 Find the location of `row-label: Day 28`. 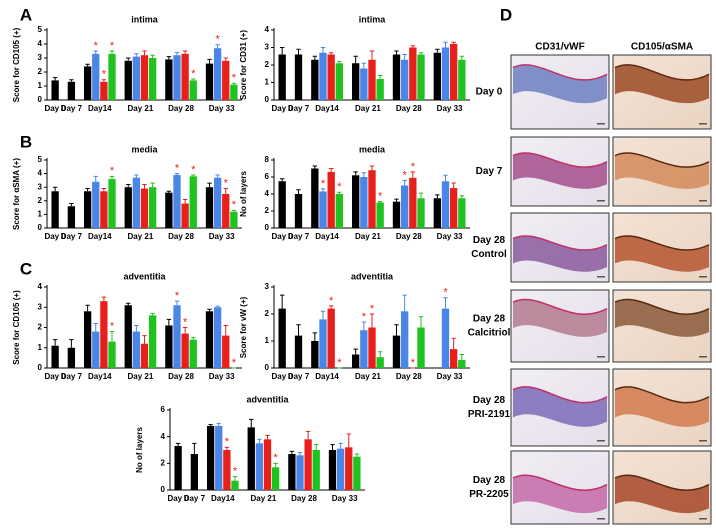

row-label: Day 28 is located at coordinates (489, 240).